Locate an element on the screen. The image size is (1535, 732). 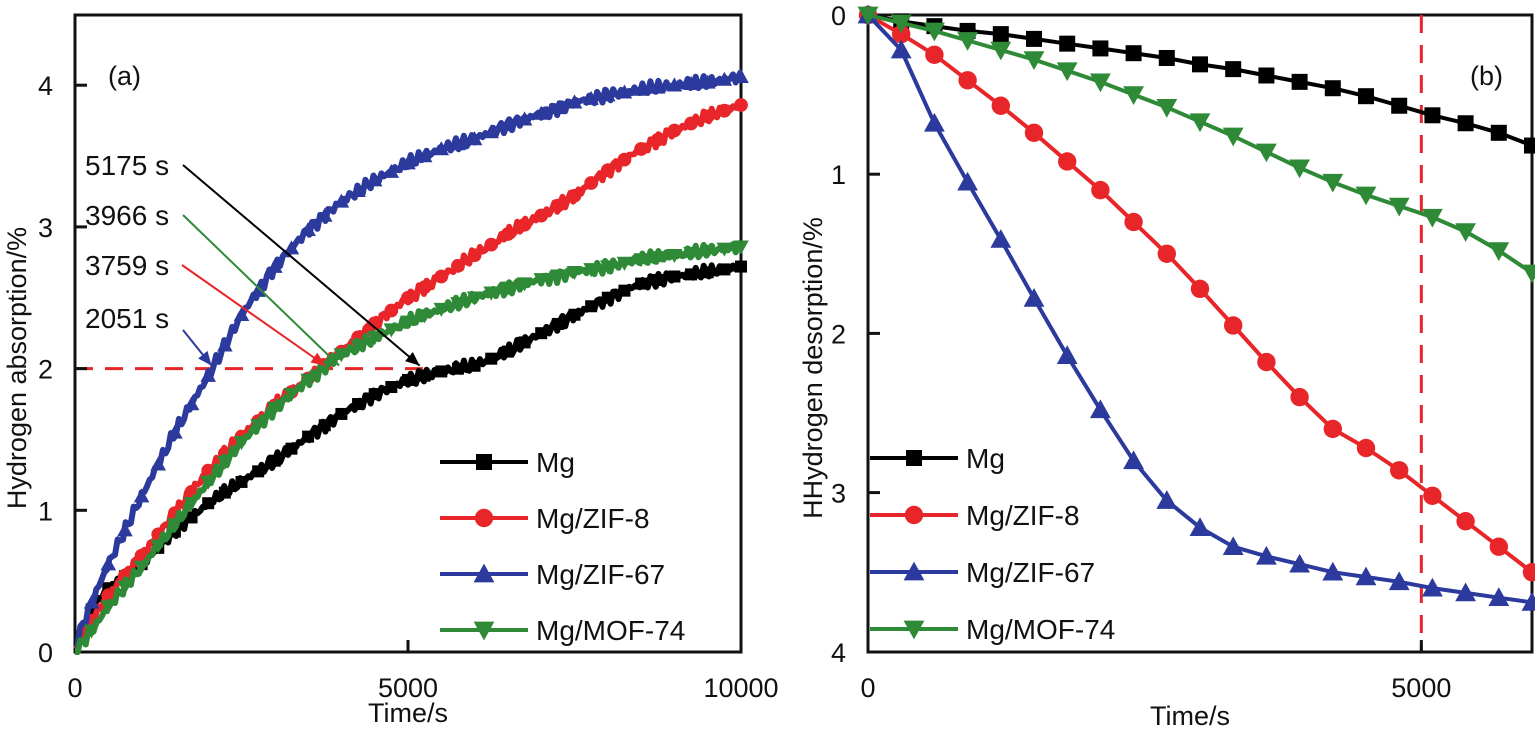
legend-label-mg-zif-8: Mg/ZIF-8 is located at coordinates (1023, 515).